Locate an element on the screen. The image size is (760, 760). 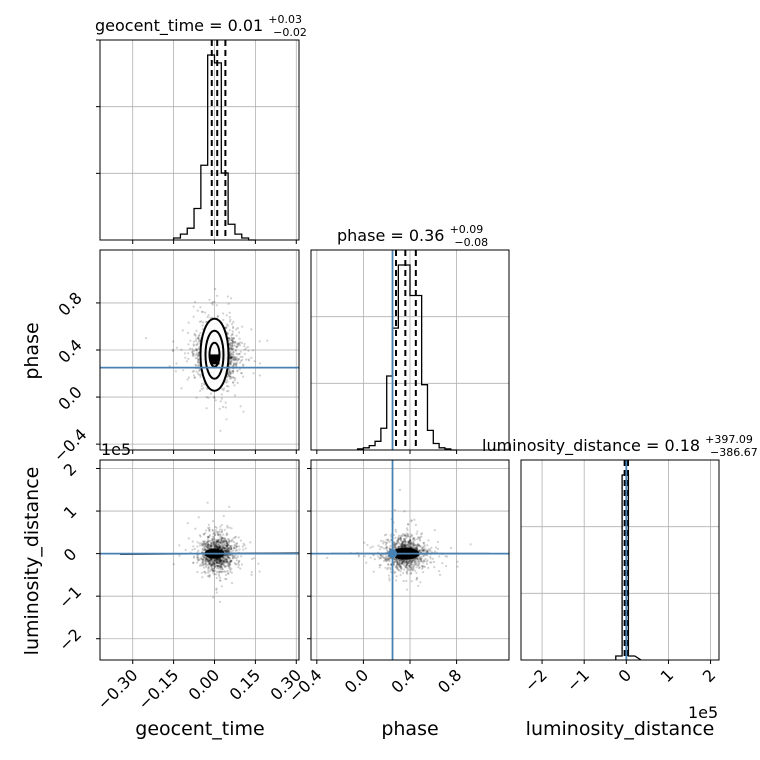
histogram-phase is located at coordinates (406, 357).